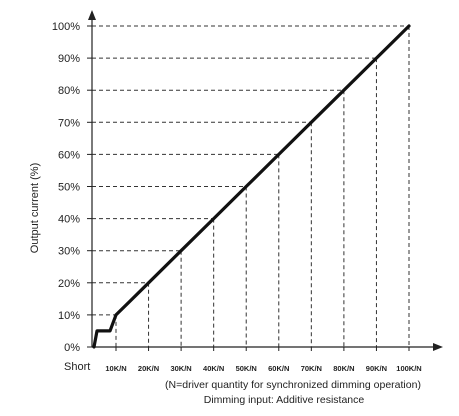 This screenshot has width=459, height=416. Describe the element at coordinates (408, 368) in the screenshot. I see `x-tick-label: 100K/N` at that location.